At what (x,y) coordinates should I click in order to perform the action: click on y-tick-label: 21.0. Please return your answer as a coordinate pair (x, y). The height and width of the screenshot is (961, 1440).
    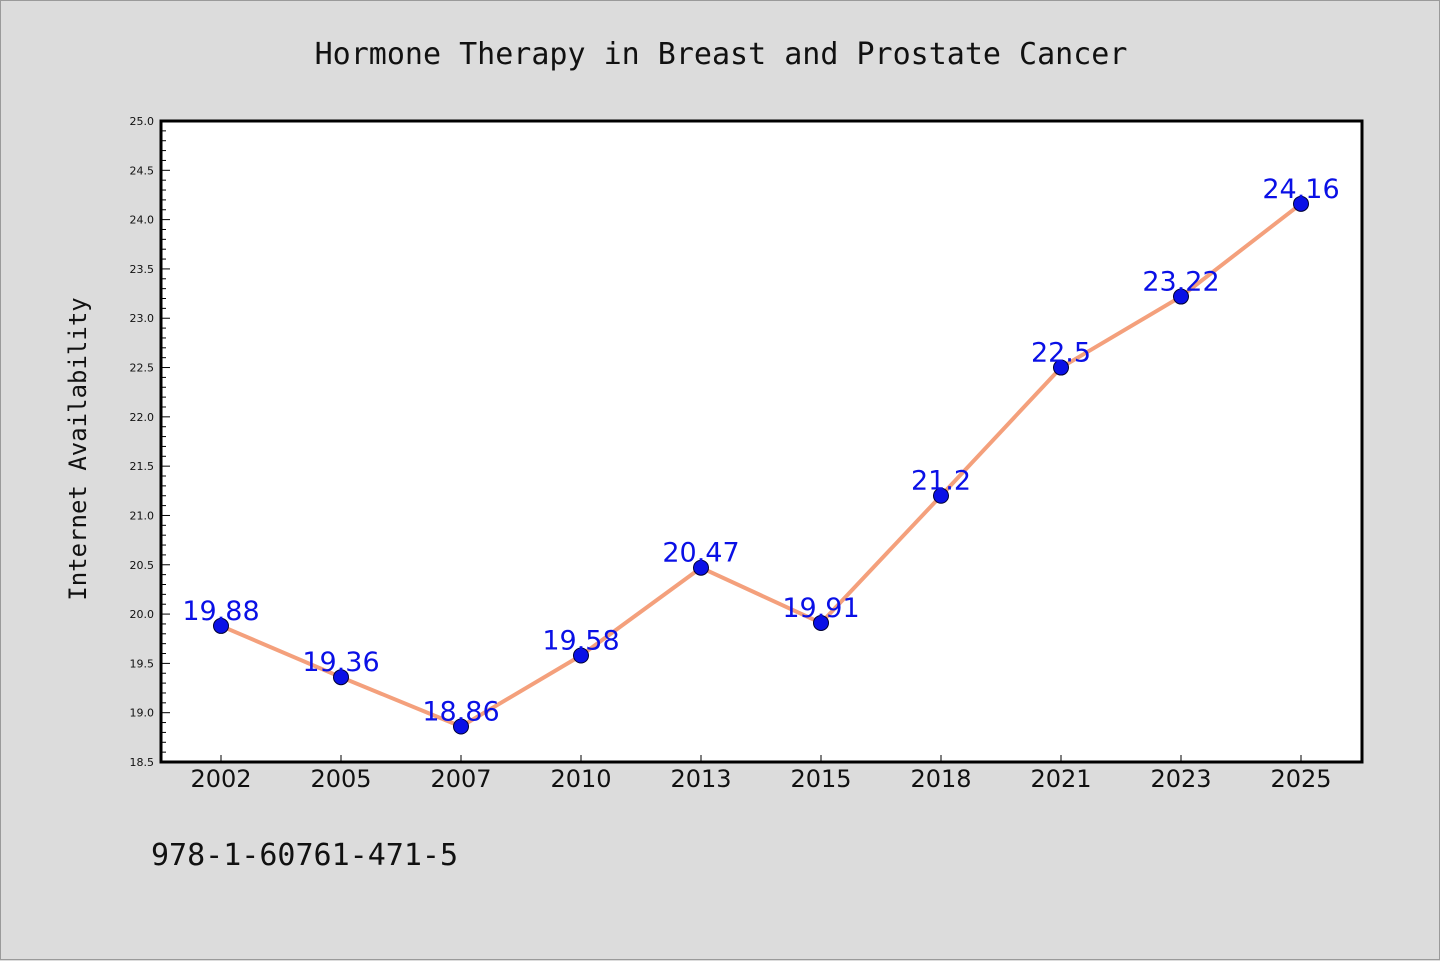
    Looking at the image, I should click on (142, 515).